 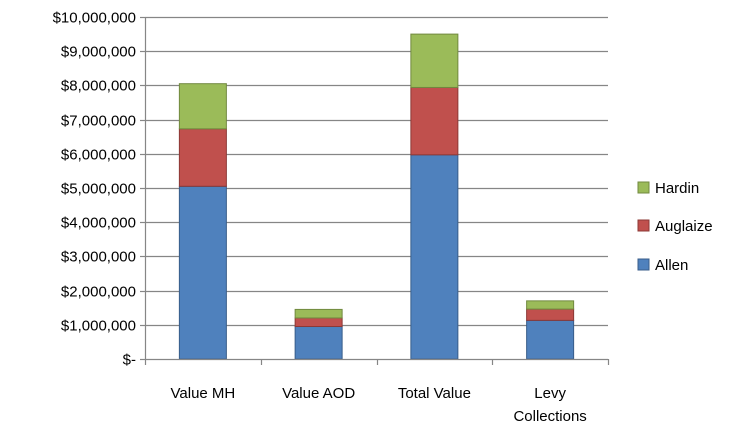 I want to click on y-tick-label: $9,000,000, so click(x=98, y=52).